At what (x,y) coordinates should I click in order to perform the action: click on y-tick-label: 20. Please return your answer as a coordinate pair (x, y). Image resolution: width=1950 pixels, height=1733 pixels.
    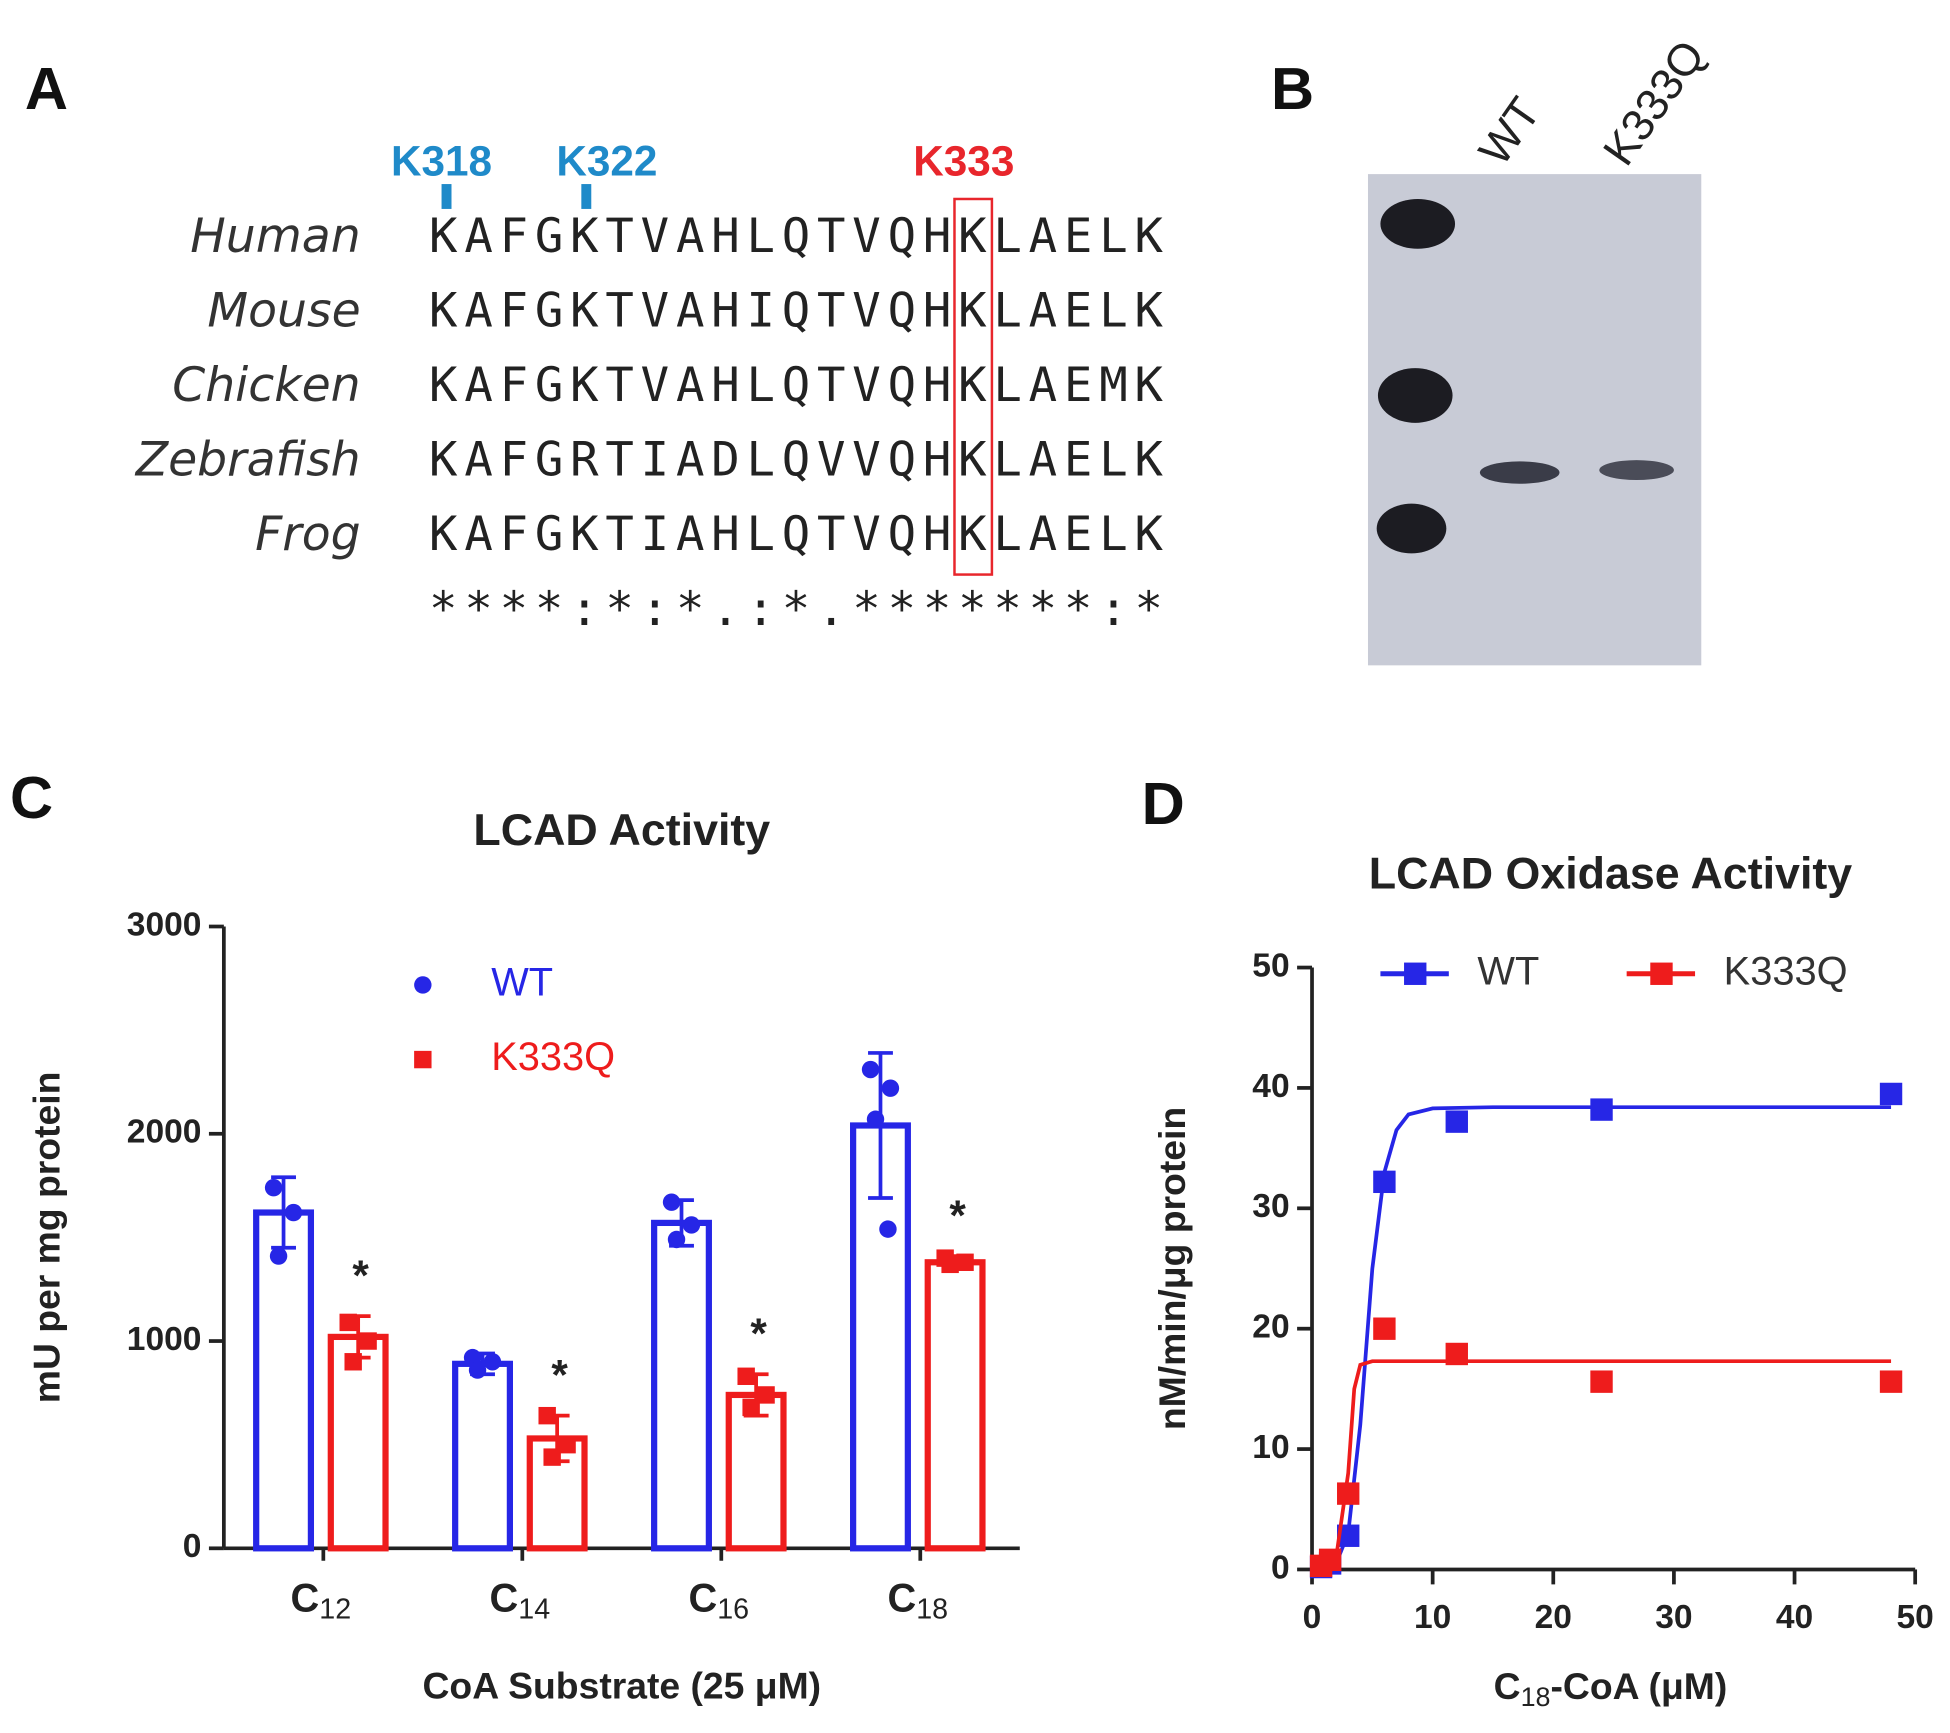
    Looking at the image, I should click on (1270, 1327).